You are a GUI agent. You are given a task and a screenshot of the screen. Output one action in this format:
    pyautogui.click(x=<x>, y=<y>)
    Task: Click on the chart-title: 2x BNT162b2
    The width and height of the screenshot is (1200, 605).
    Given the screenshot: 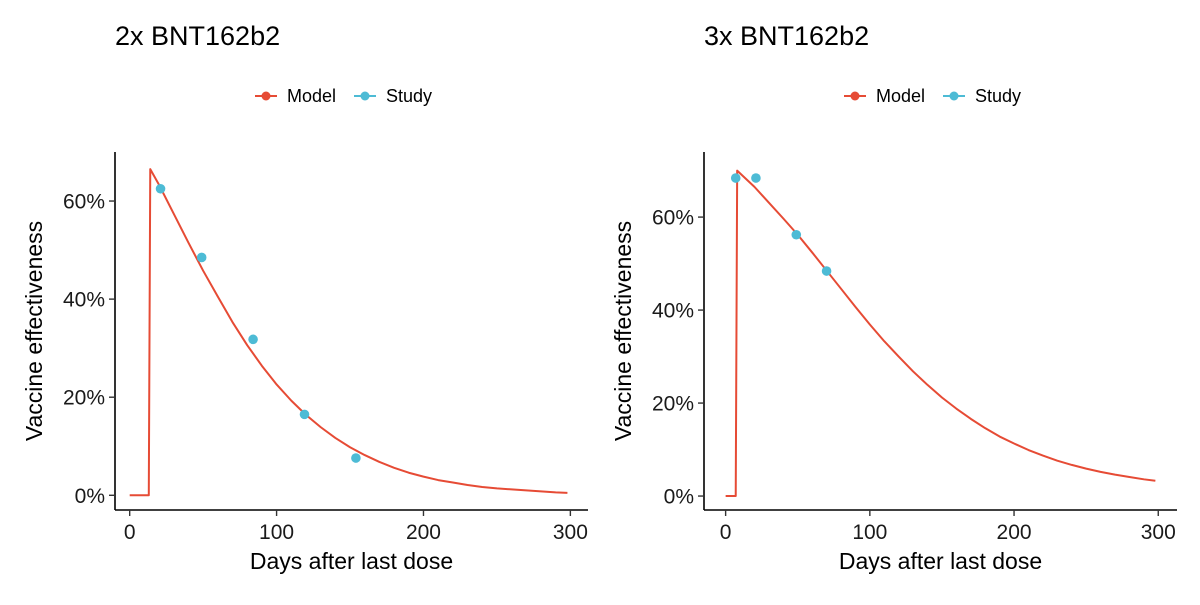 What is the action you would take?
    pyautogui.click(x=197, y=36)
    